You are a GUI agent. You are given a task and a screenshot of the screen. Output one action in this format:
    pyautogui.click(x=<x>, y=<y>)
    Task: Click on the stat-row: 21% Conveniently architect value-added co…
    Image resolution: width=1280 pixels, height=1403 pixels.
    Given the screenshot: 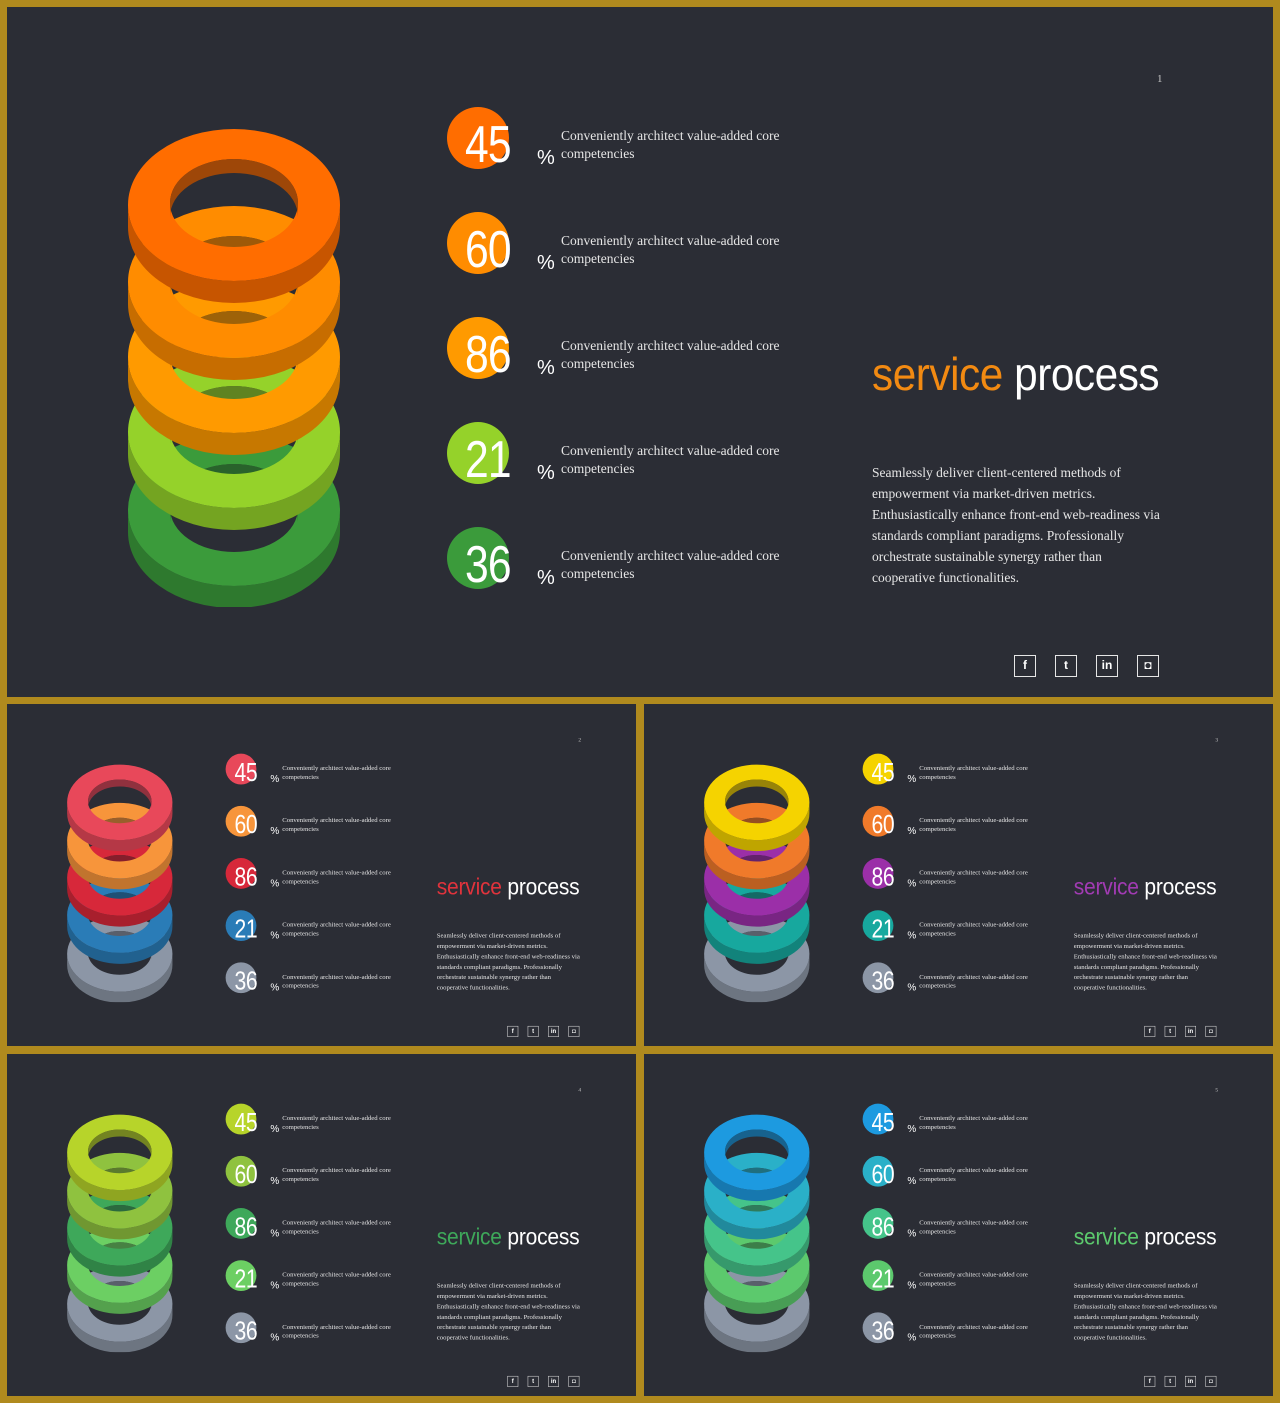 What is the action you would take?
    pyautogui.click(x=952, y=1280)
    